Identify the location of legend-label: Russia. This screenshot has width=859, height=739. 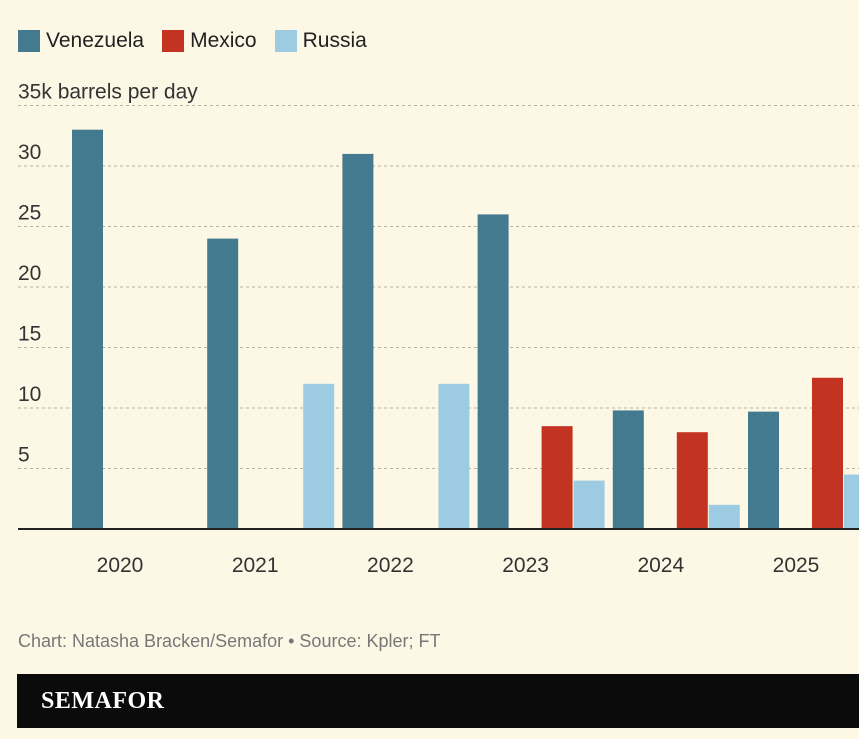
(334, 40).